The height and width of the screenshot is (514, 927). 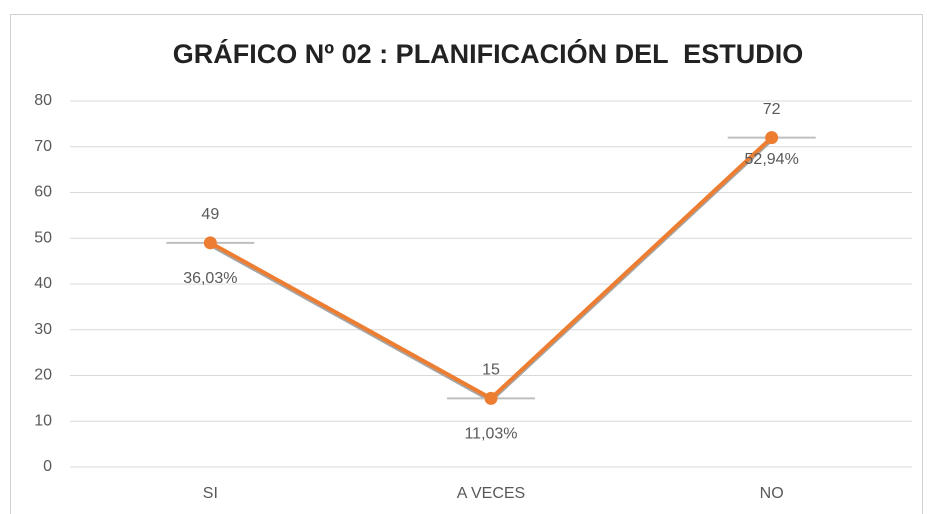 What do you see at coordinates (772, 109) in the screenshot?
I see `data-label: 72` at bounding box center [772, 109].